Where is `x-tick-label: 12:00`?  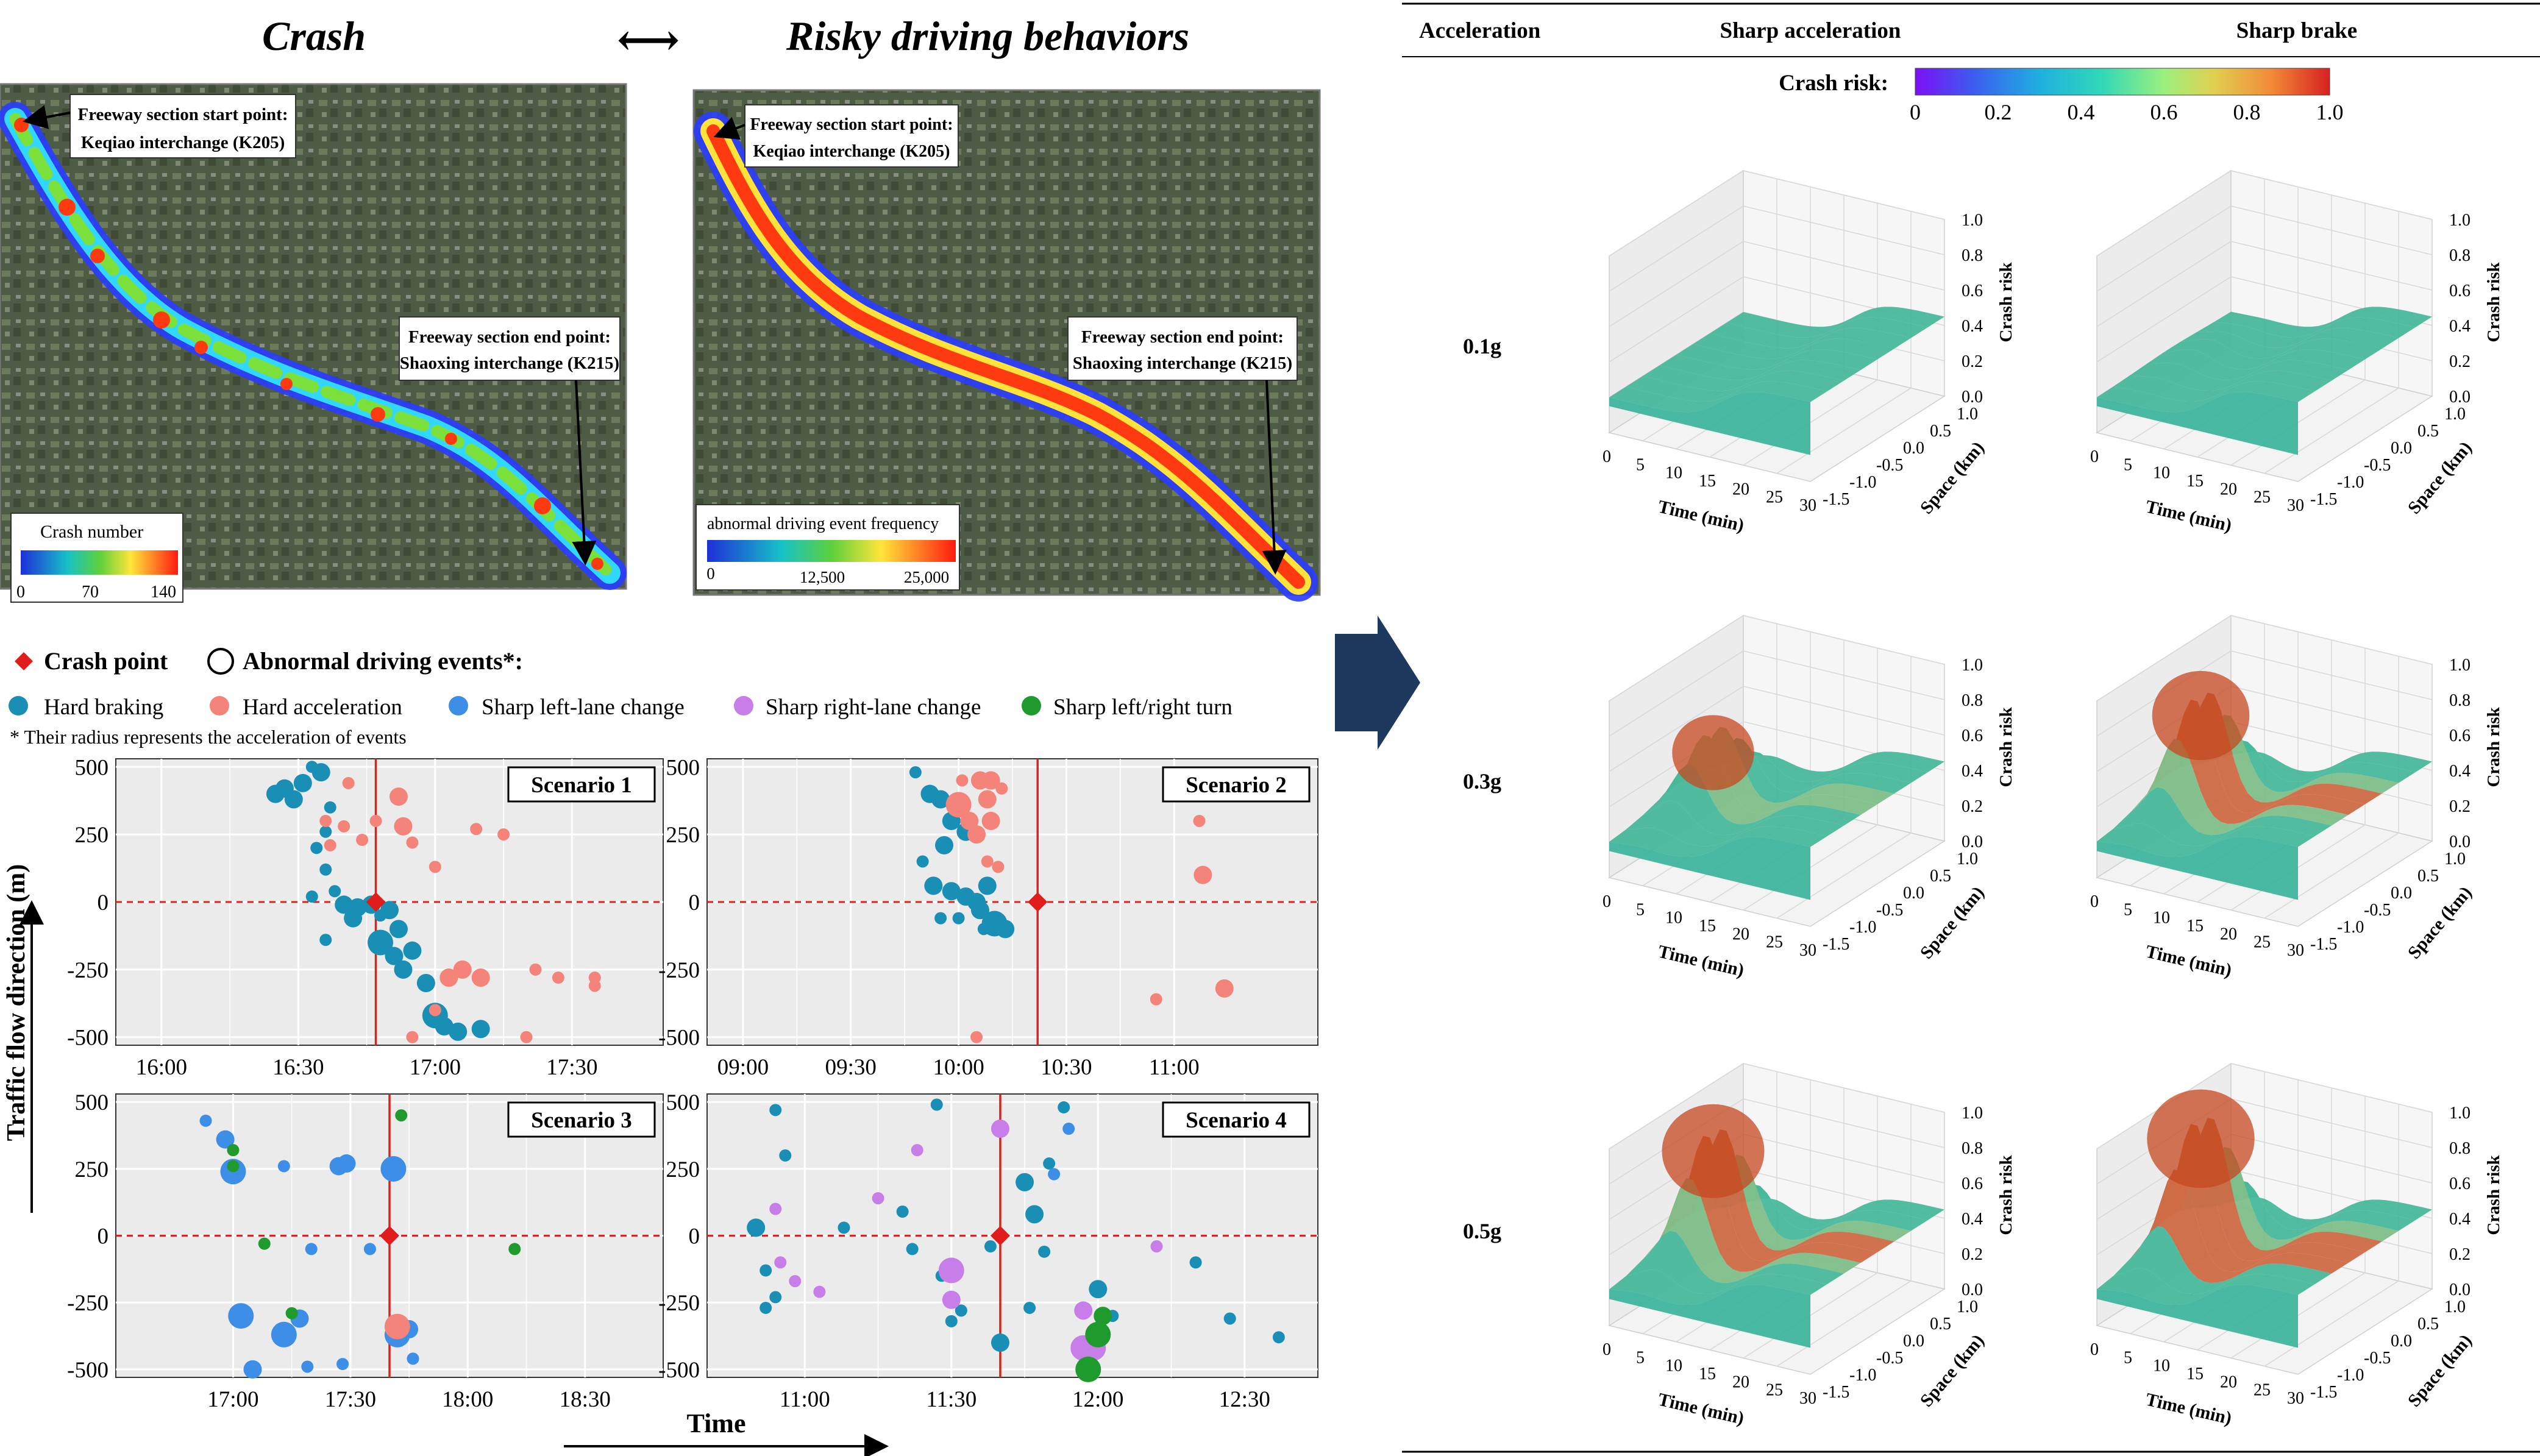 x-tick-label: 12:00 is located at coordinates (1097, 1399).